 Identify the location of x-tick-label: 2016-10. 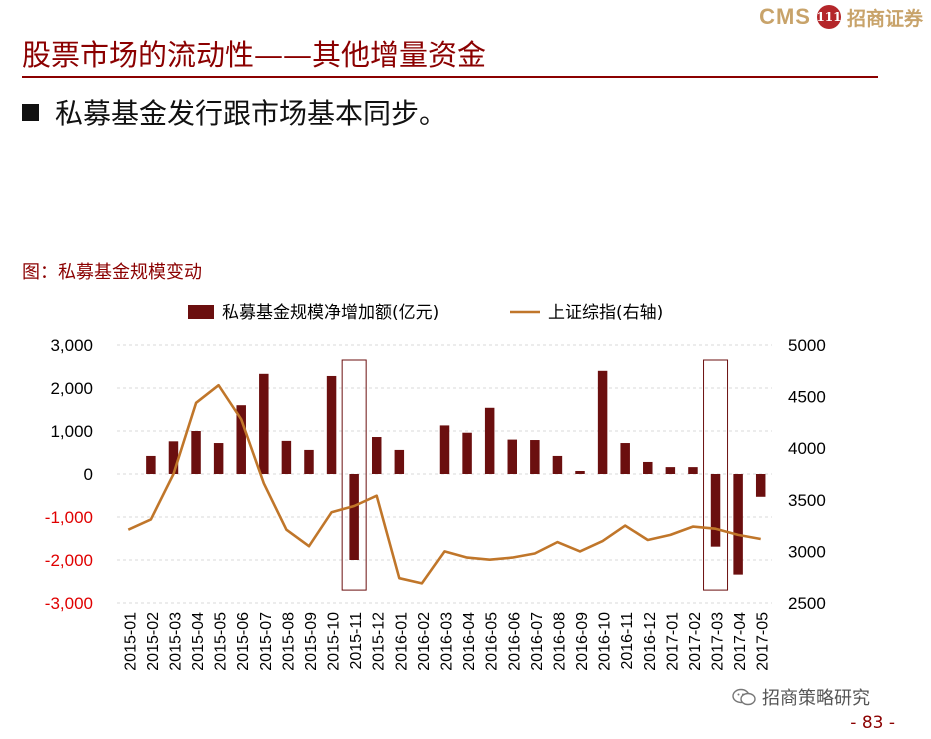
(605, 641).